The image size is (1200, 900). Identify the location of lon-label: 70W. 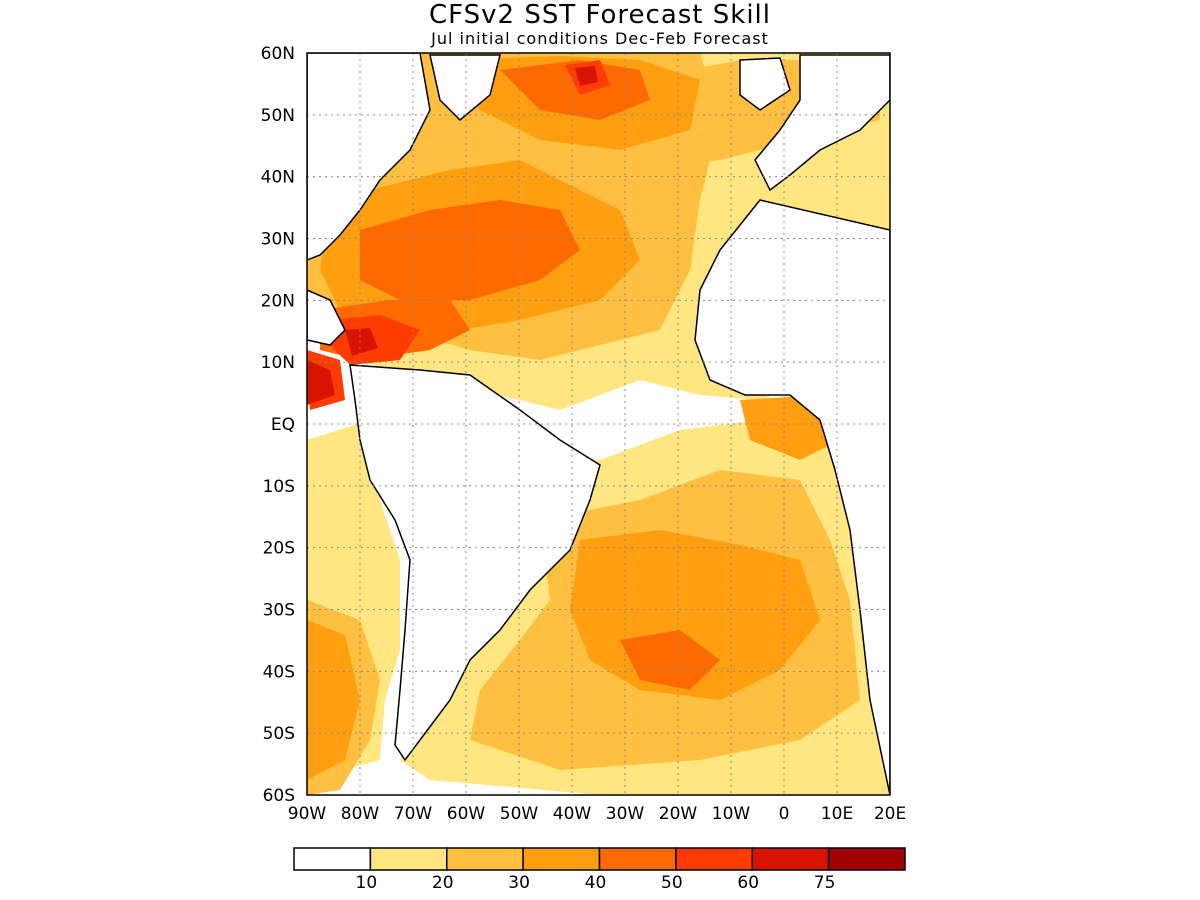
(413, 814).